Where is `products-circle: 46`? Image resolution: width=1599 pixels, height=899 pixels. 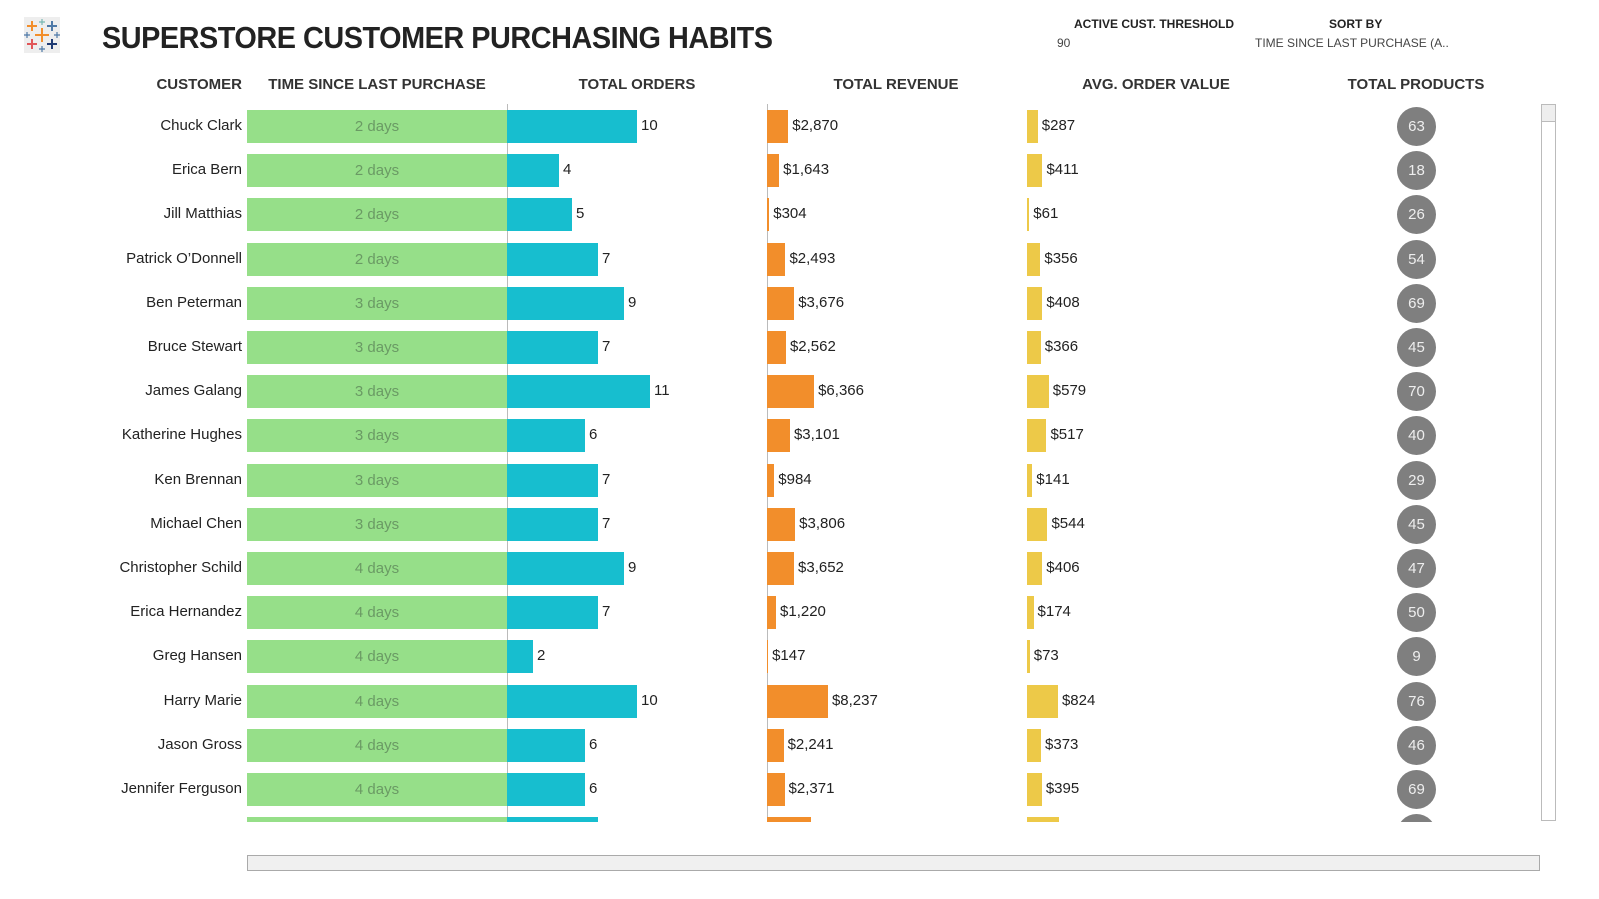
products-circle: 46 is located at coordinates (1416, 745).